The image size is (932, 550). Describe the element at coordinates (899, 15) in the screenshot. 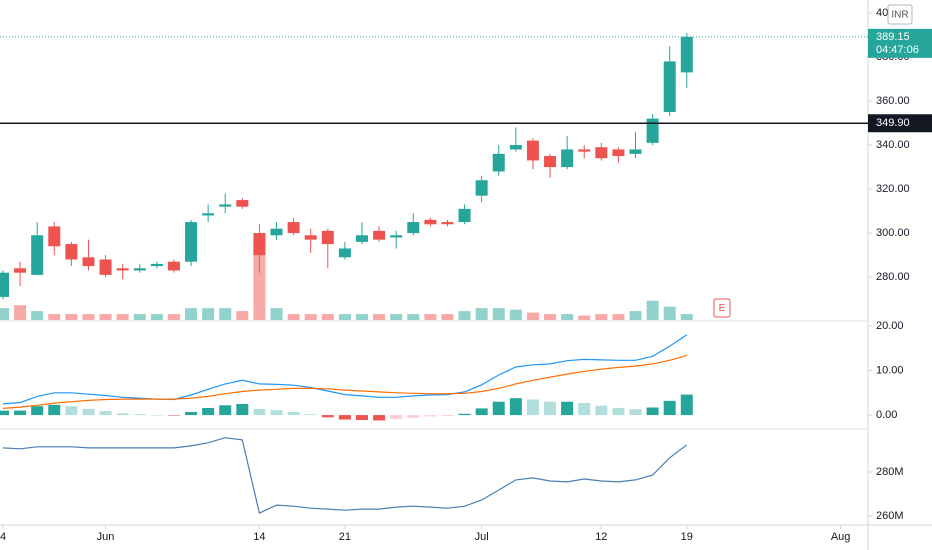

I see `currency-label: INR` at that location.